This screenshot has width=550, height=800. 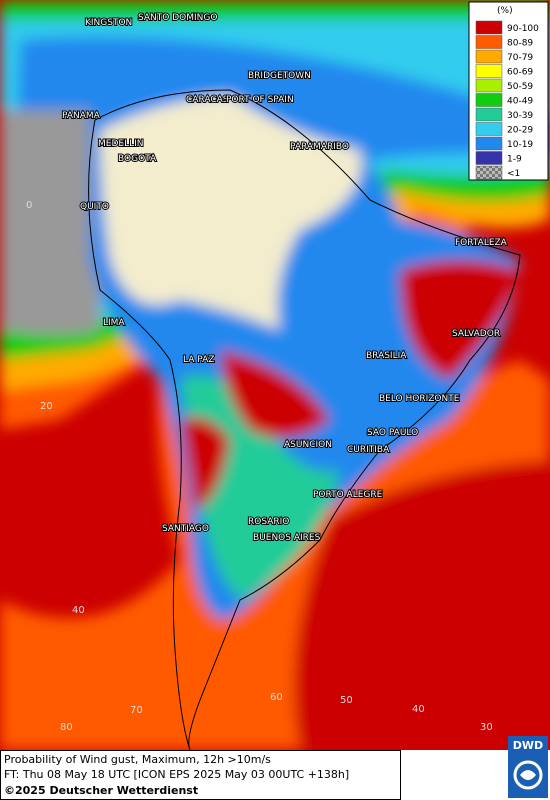 I want to click on legend-label: 20-29, so click(x=520, y=131).